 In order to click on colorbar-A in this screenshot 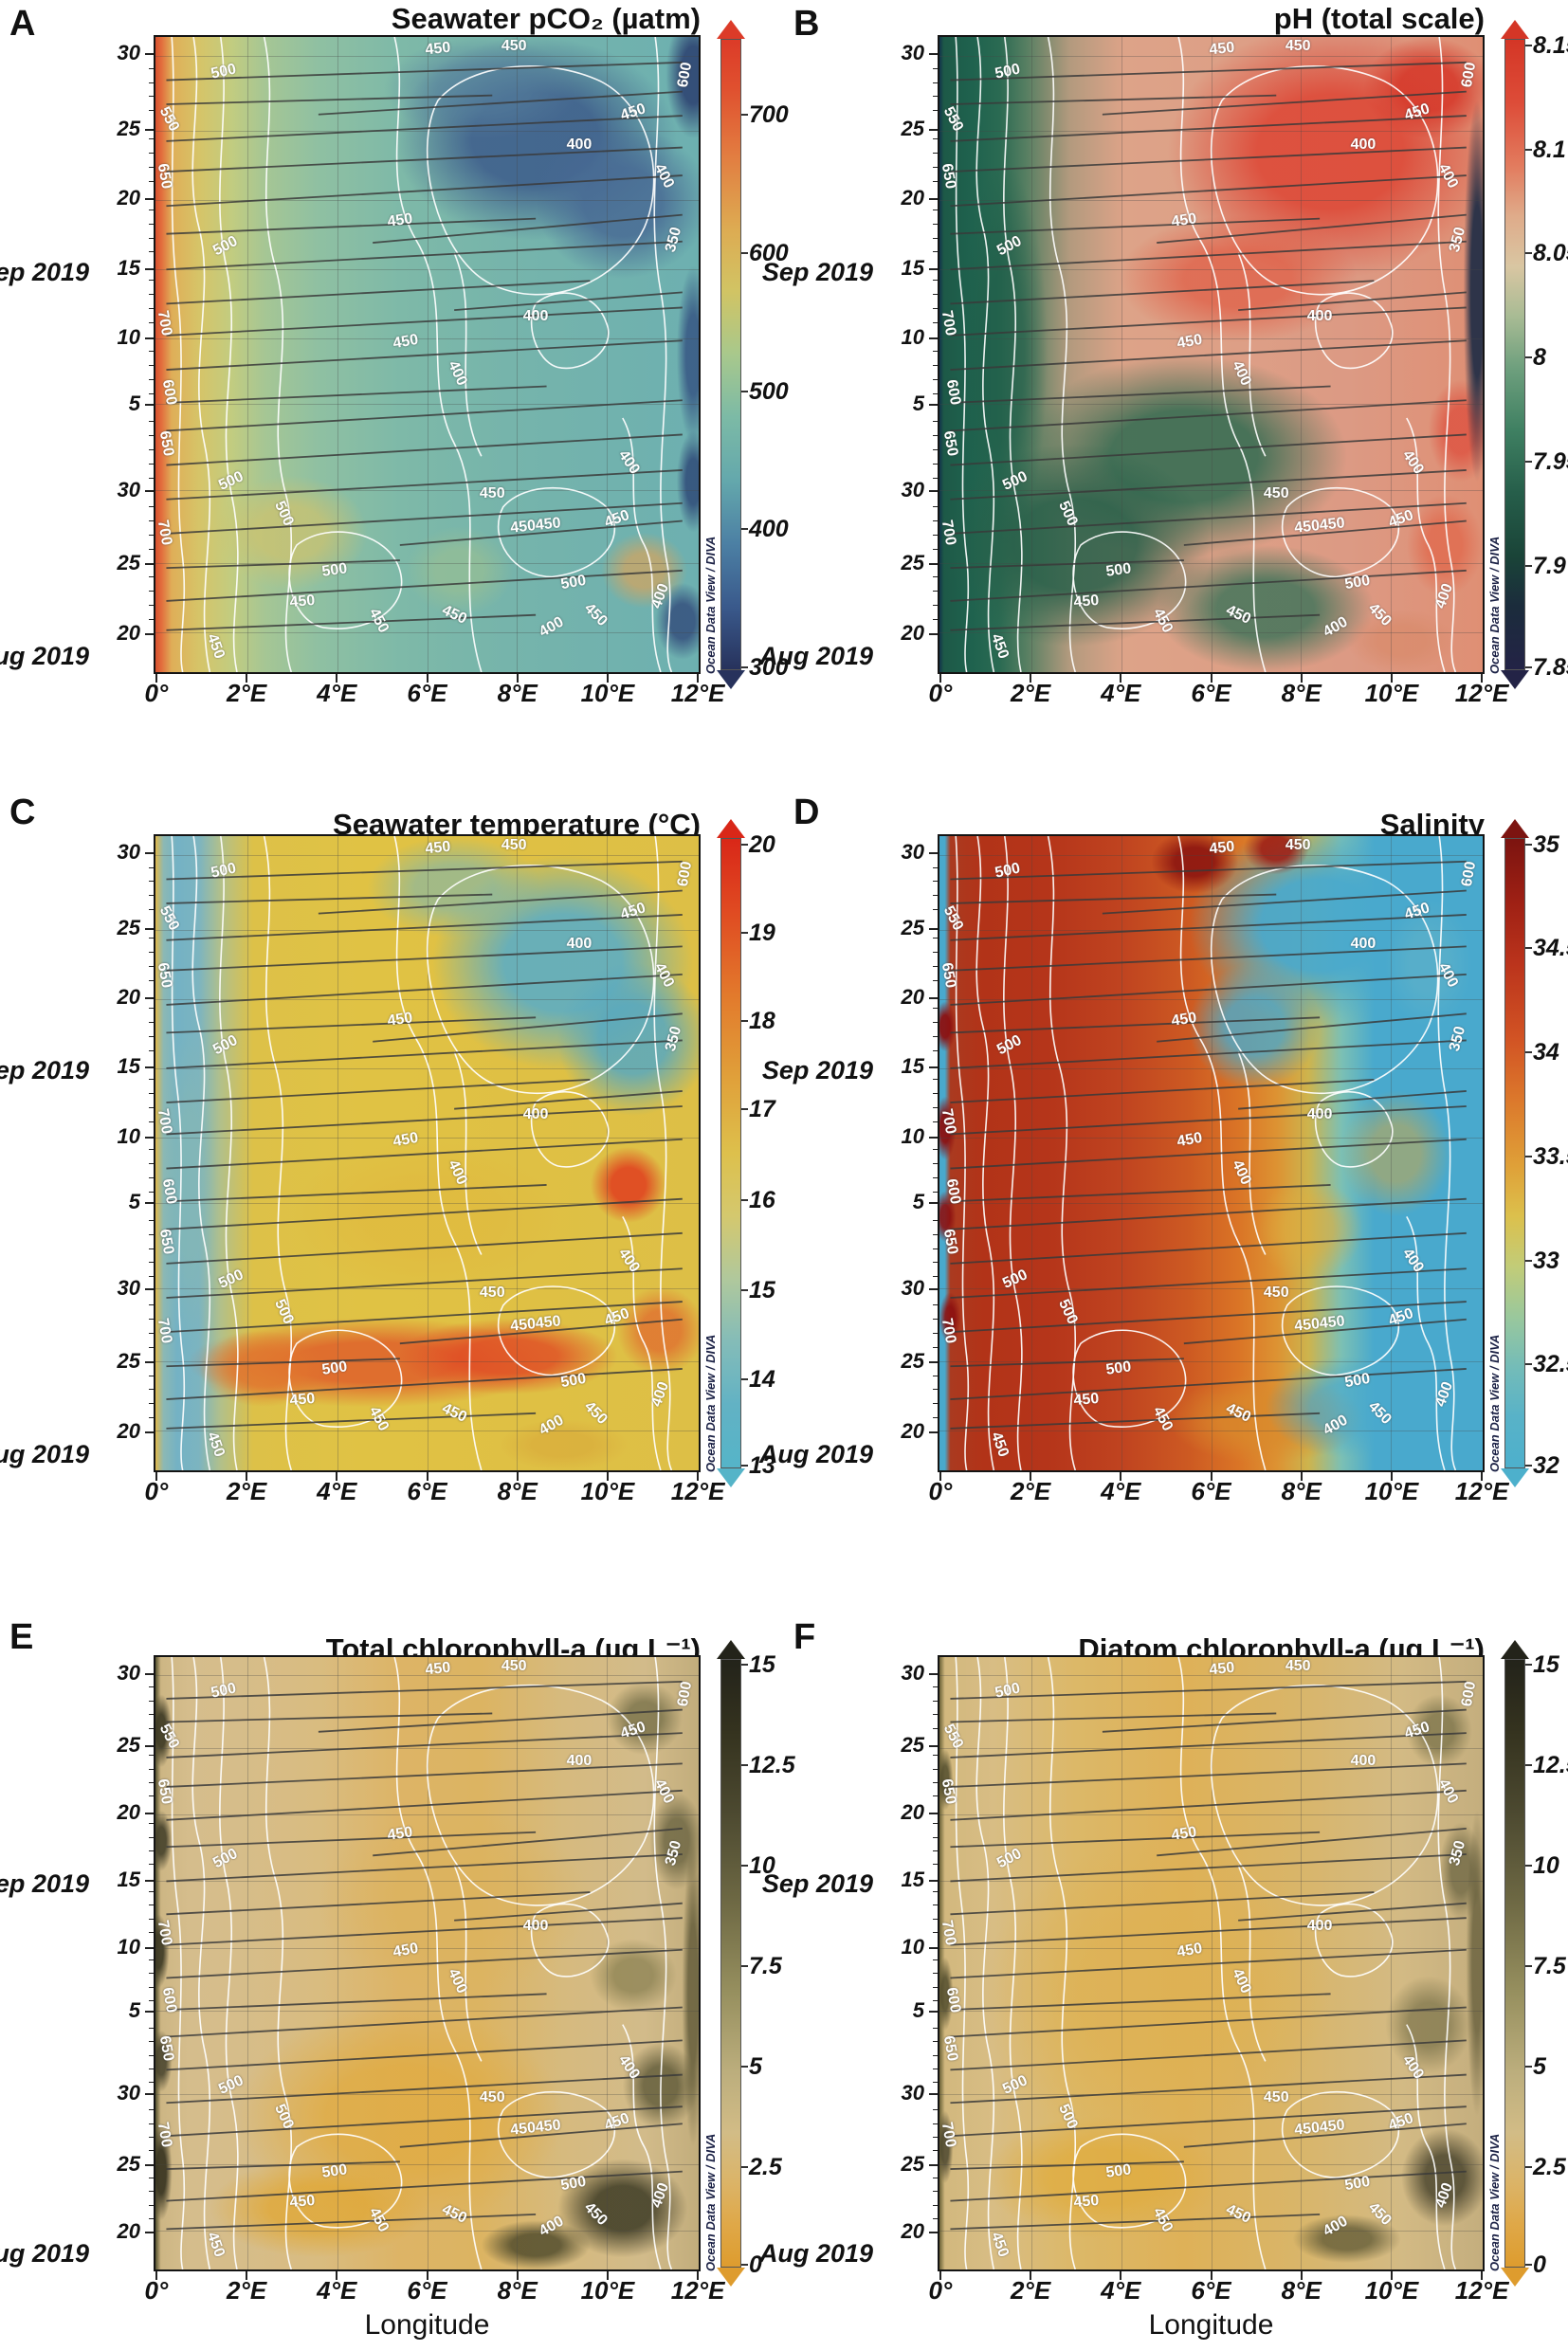, I will do `click(730, 354)`.